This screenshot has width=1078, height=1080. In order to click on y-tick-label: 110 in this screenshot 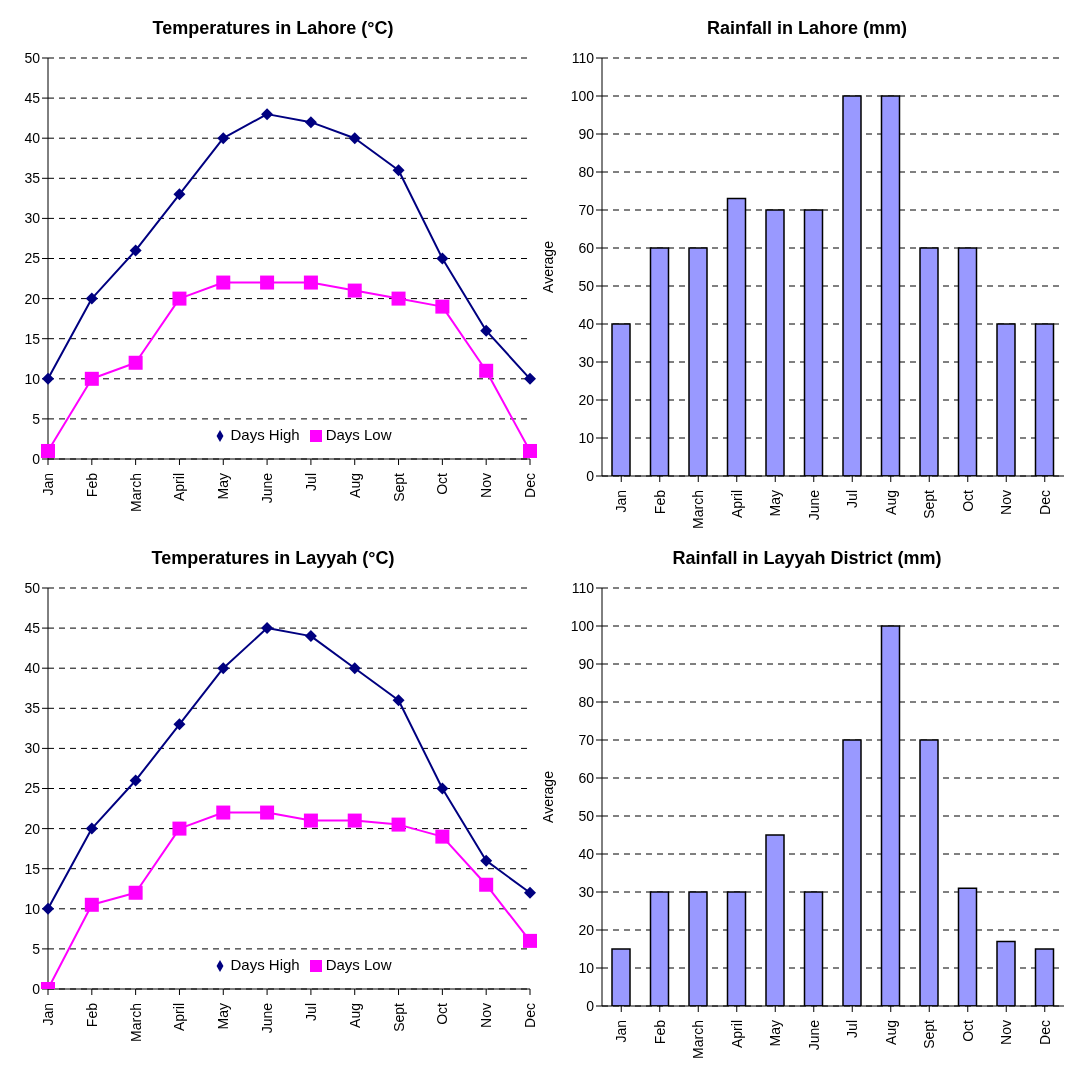, I will do `click(583, 57)`.